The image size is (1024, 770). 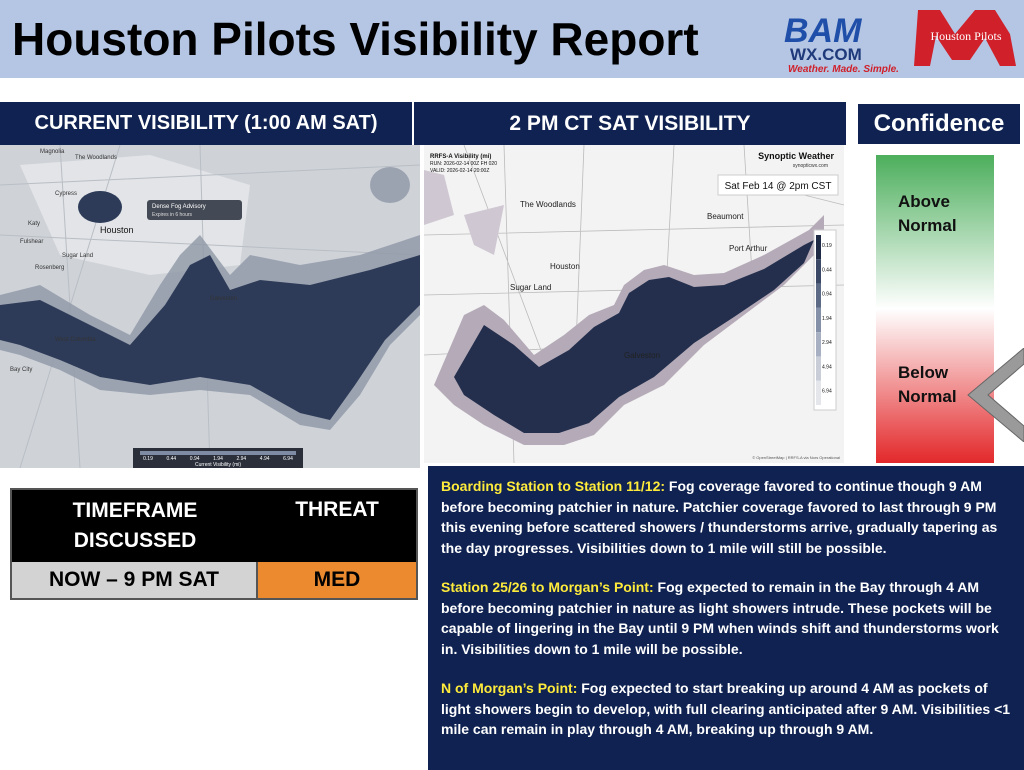 I want to click on legend-title: Current Visibility (mi), so click(x=218, y=465).